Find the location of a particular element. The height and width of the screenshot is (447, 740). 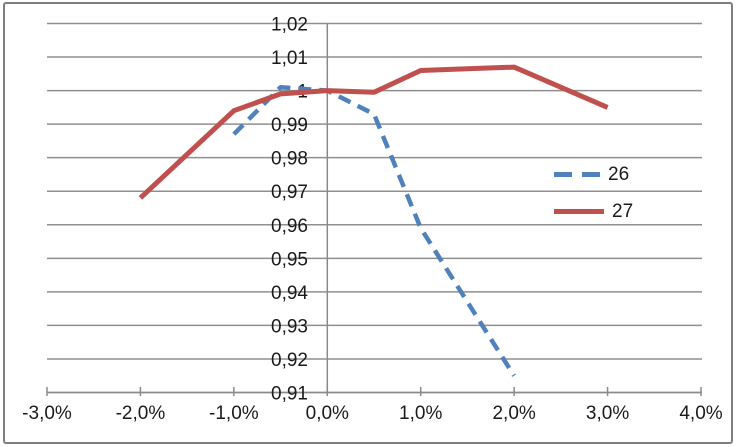

legend-marker-dashed-icon is located at coordinates (577, 174).